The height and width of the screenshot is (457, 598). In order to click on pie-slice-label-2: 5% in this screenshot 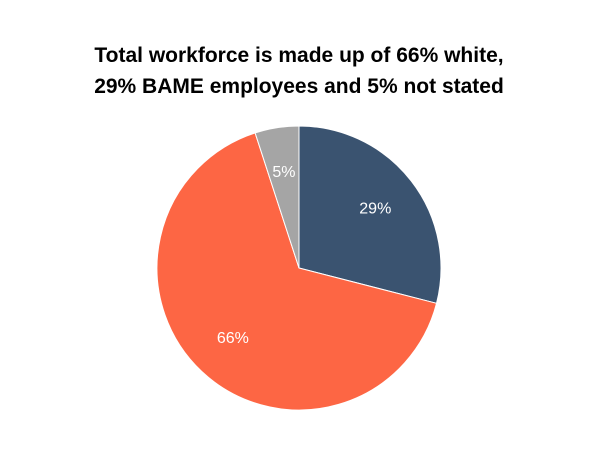, I will do `click(283, 172)`.